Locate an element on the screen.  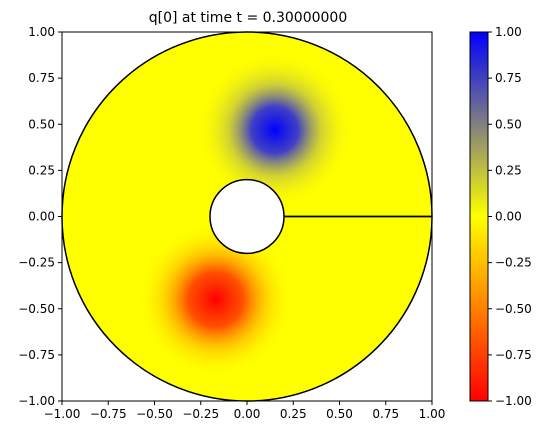
x-tick-label: 1.00 is located at coordinates (432, 414).